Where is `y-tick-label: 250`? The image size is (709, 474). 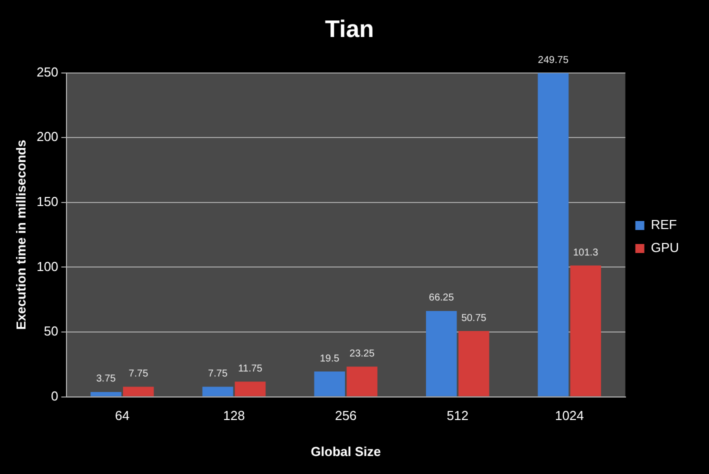 y-tick-label: 250 is located at coordinates (47, 72).